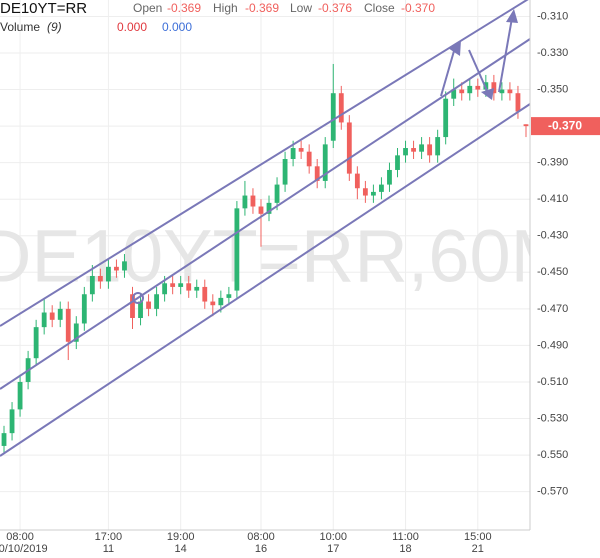  Describe the element at coordinates (138, 298) in the screenshot. I see `marker-circle` at that location.